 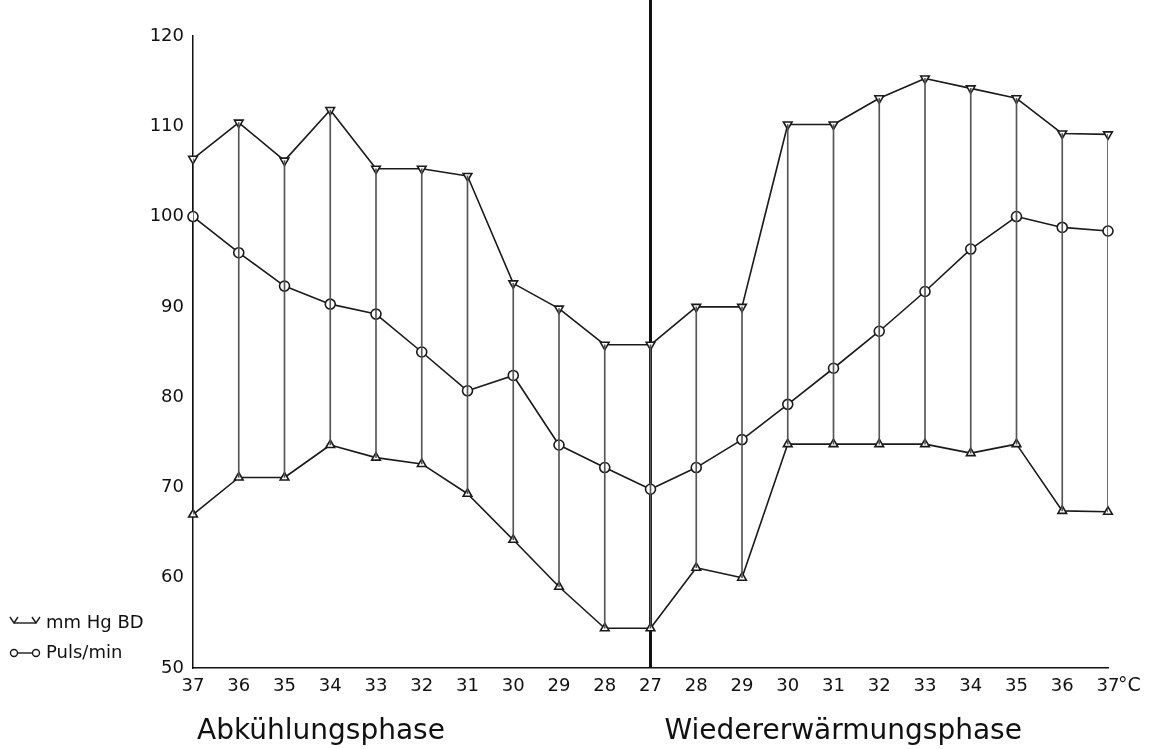 I want to click on y-tick-label: 70, so click(x=172, y=486).